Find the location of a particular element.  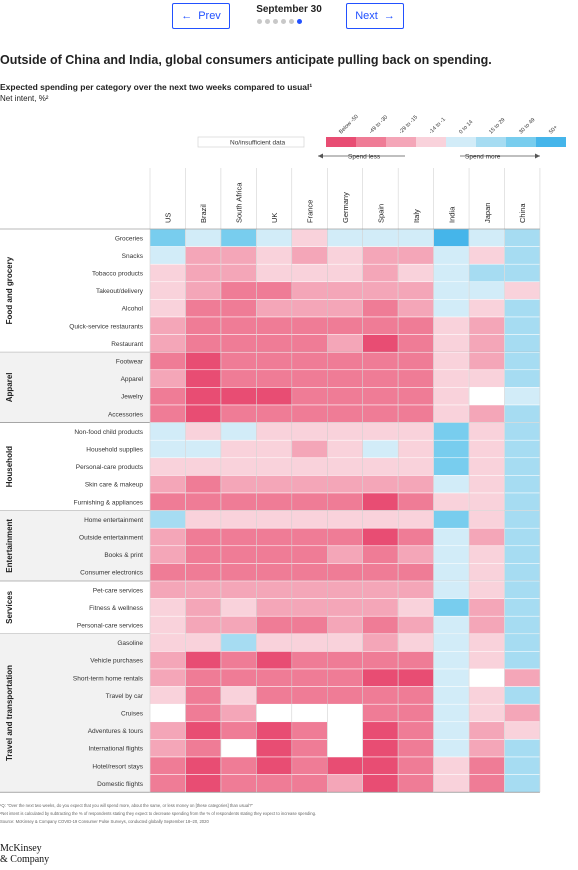

country-label: France is located at coordinates (310, 211).